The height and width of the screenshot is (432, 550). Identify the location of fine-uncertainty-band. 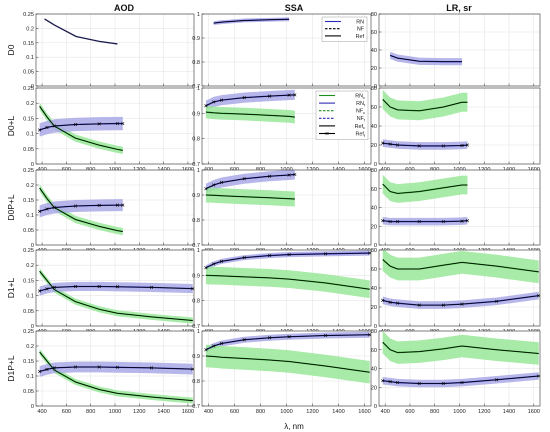
(287, 260).